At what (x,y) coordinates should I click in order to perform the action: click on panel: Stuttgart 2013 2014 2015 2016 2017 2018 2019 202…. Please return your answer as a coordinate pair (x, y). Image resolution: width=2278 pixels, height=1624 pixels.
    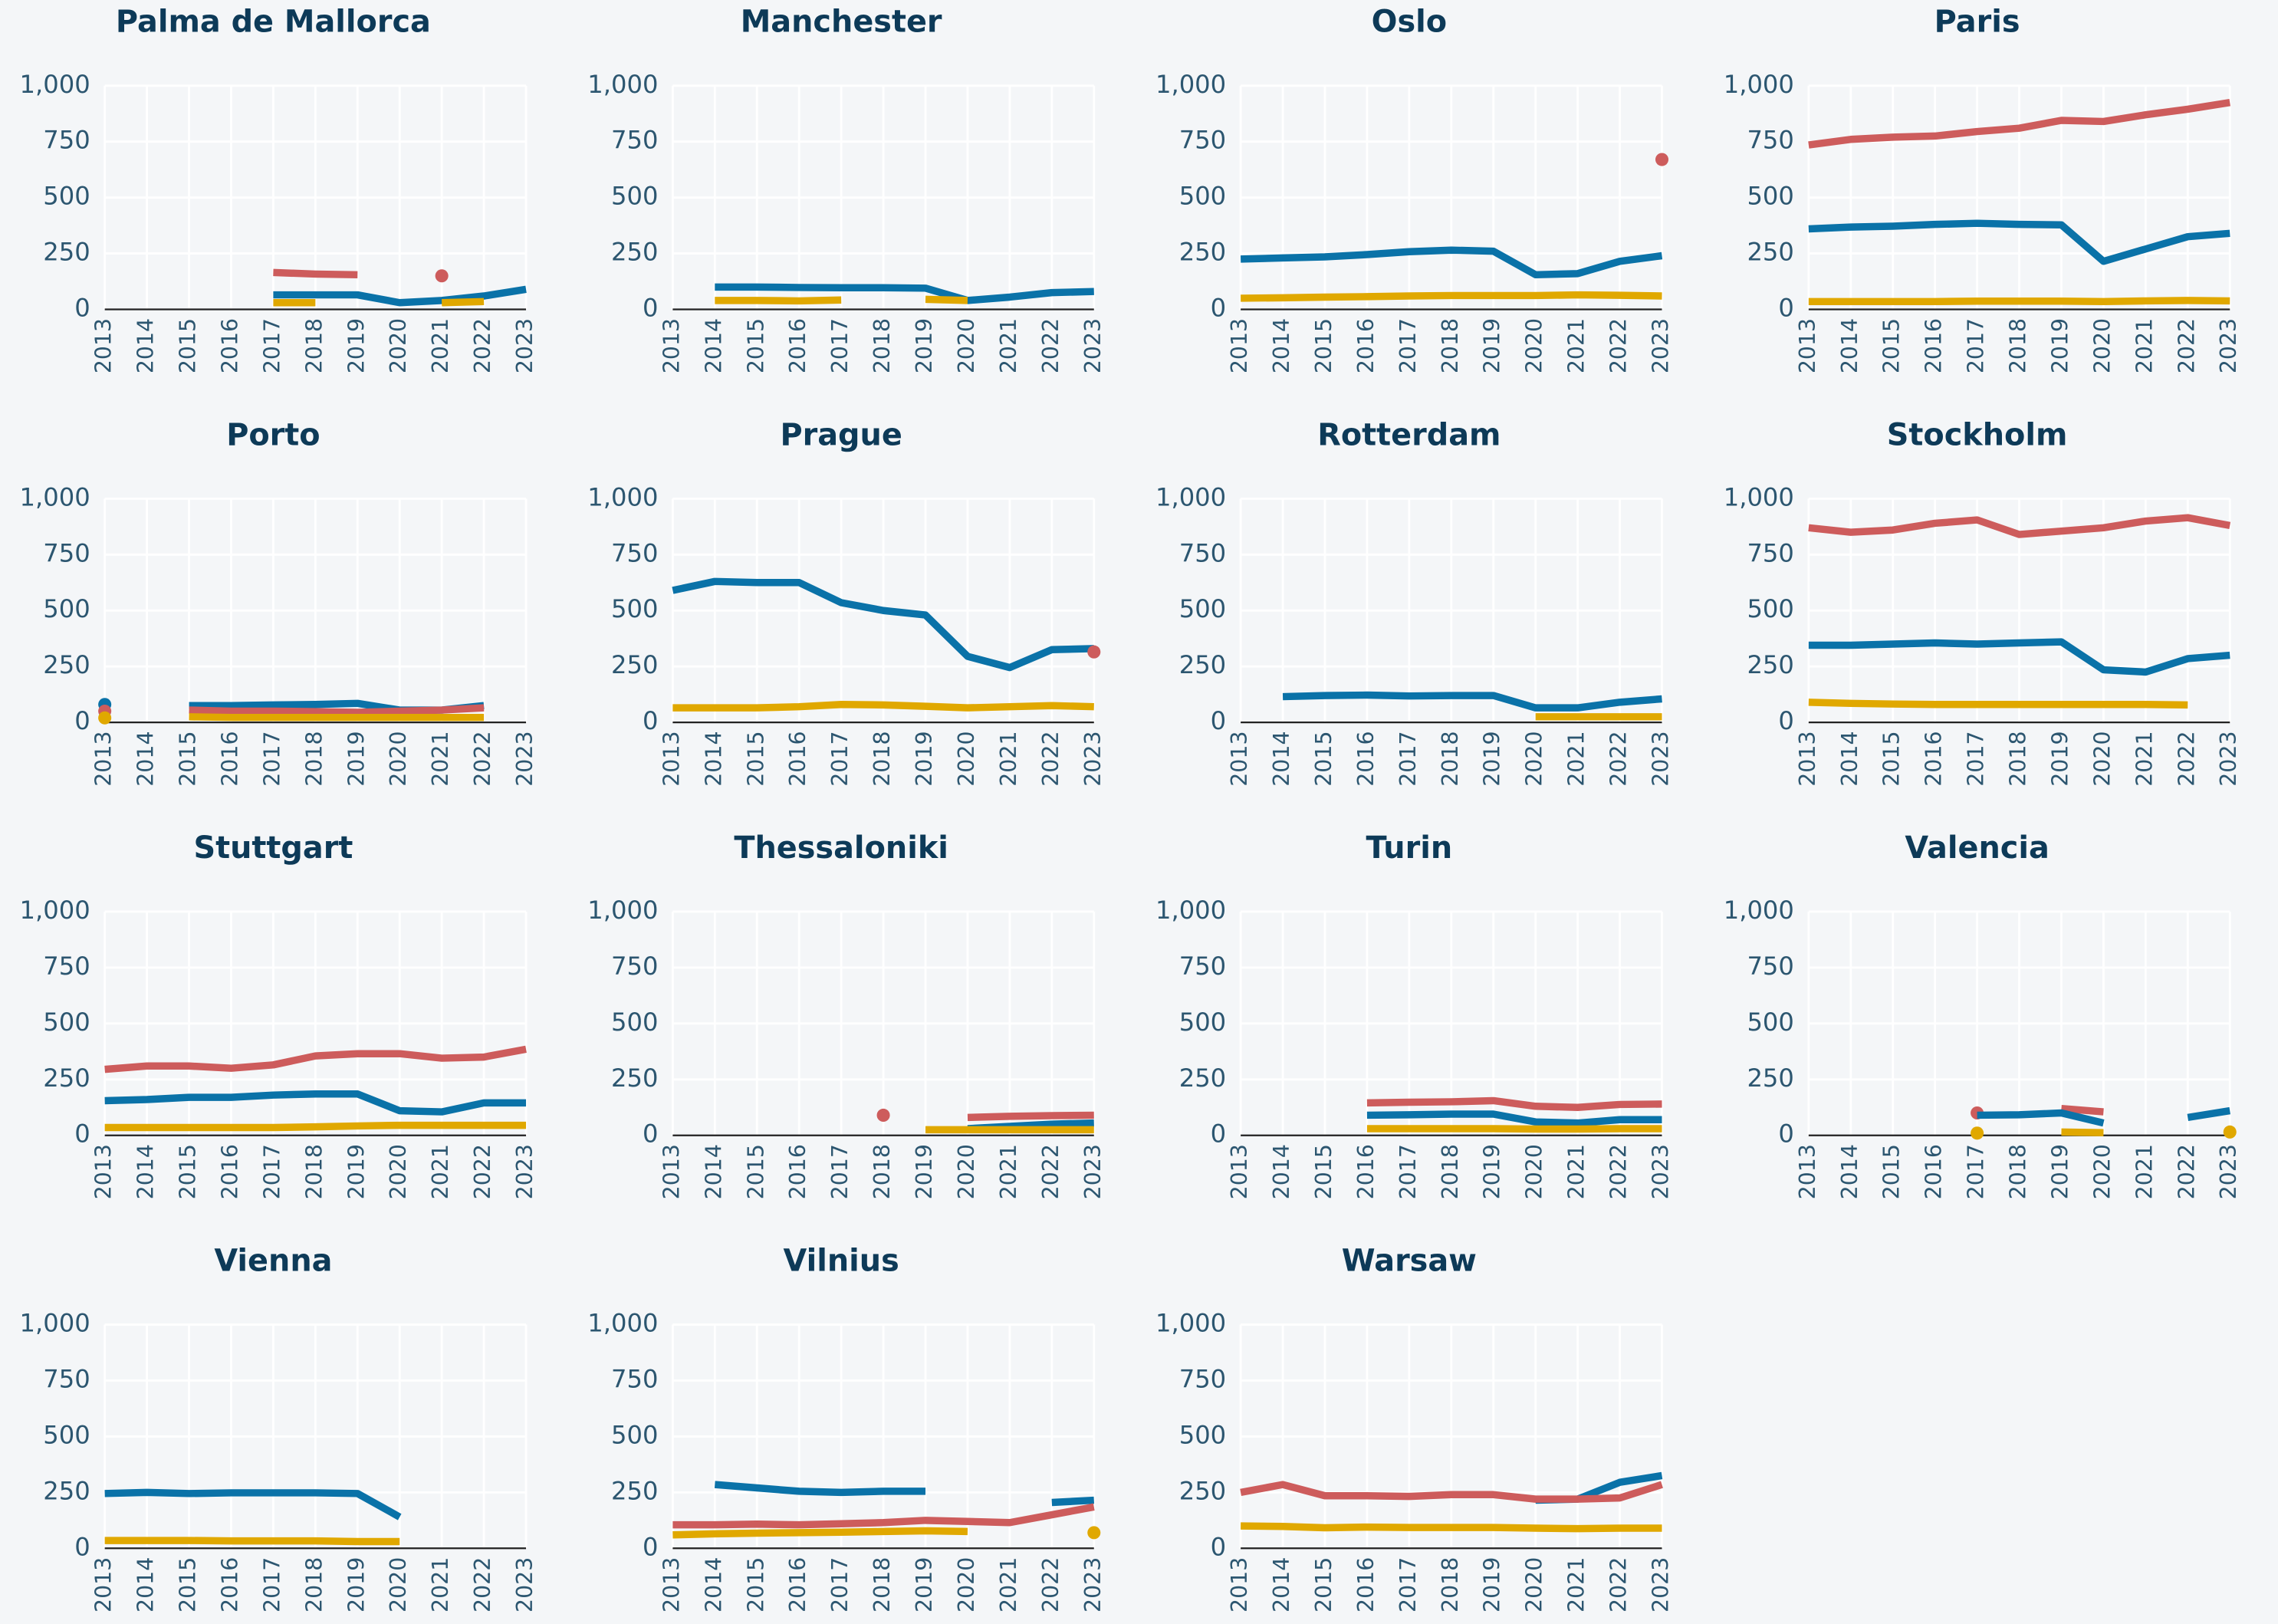
    Looking at the image, I should click on (278, 1015).